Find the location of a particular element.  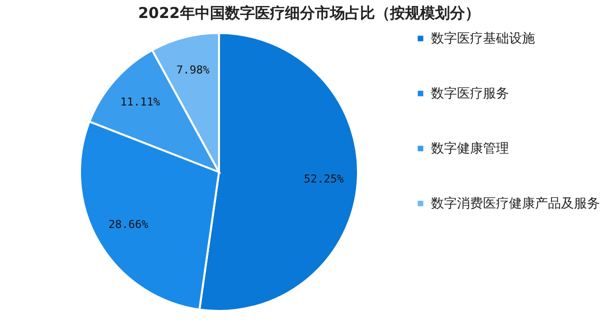

legend-label: 数字消费医疗健康产品及服务 is located at coordinates (515, 204).